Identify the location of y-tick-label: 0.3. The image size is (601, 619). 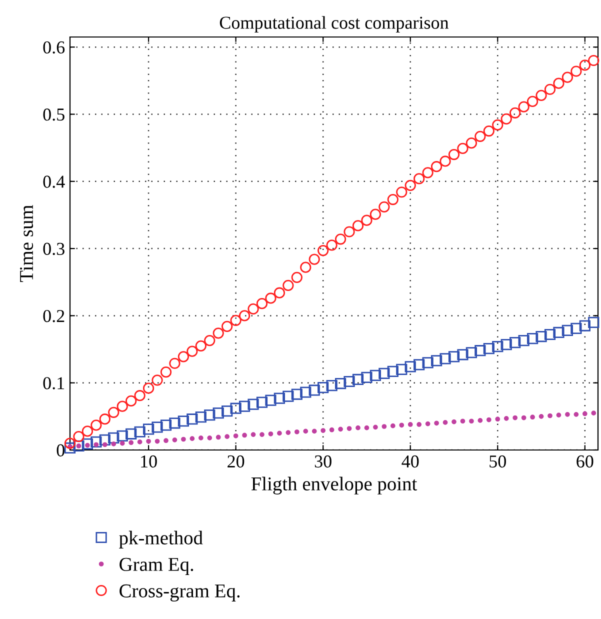
(53, 249).